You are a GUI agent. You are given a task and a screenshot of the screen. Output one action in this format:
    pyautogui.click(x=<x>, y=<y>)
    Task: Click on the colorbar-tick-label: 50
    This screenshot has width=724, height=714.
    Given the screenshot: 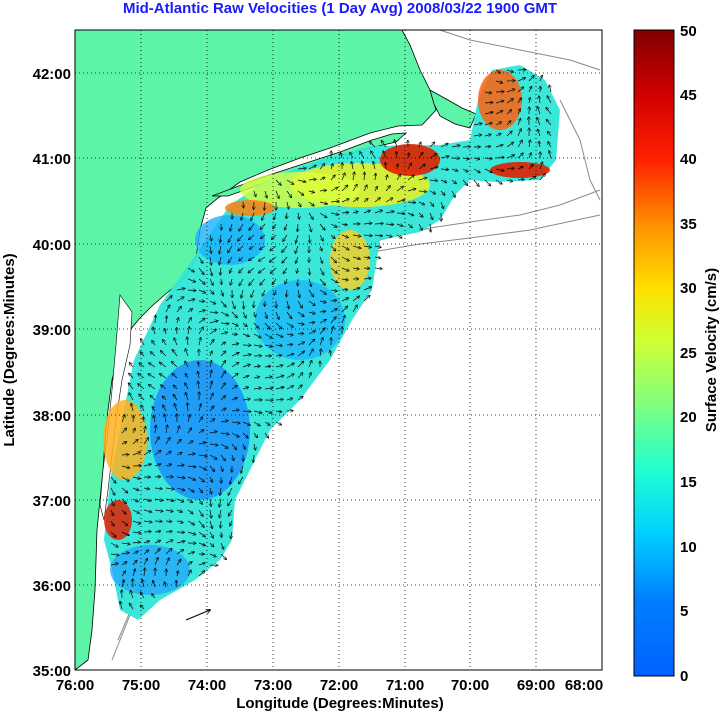 What is the action you would take?
    pyautogui.click(x=688, y=31)
    